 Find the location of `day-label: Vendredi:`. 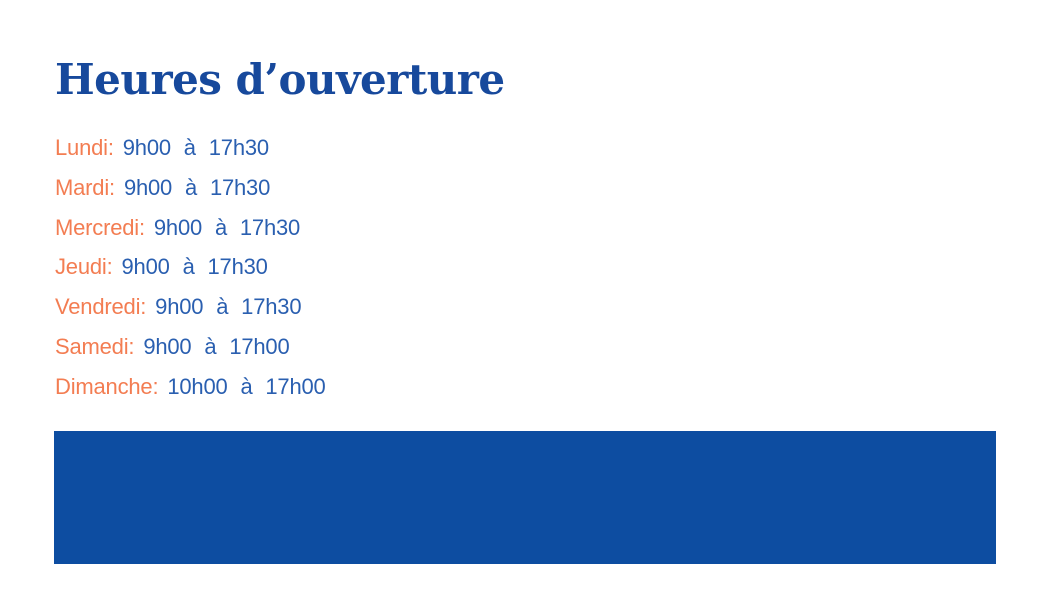

day-label: Vendredi: is located at coordinates (101, 307).